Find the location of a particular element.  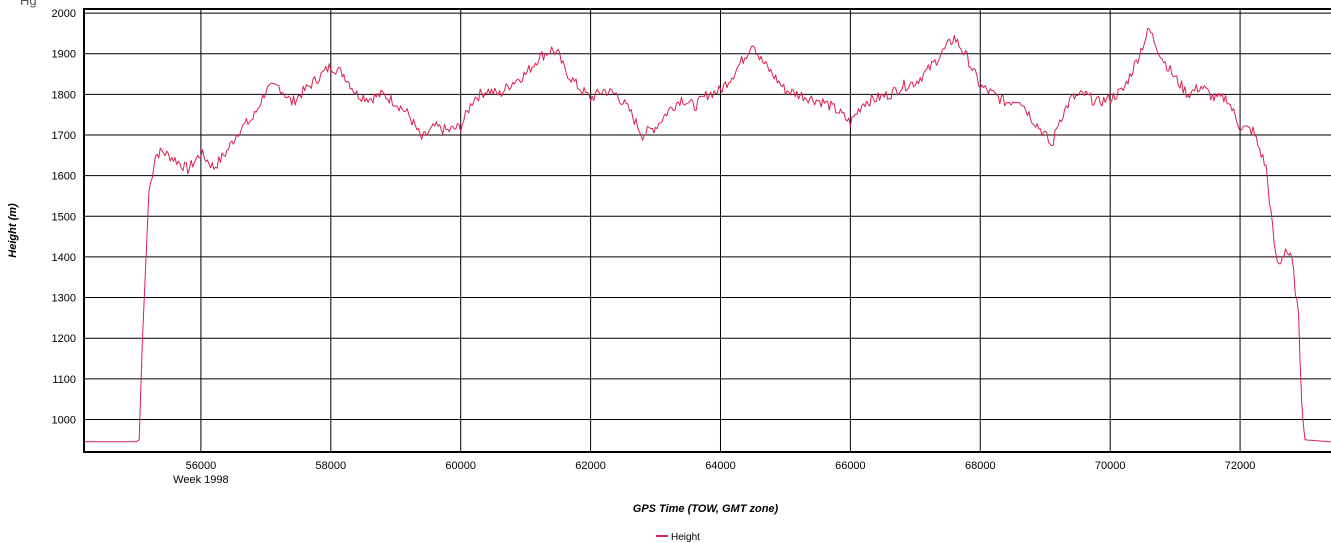

y-tick-label: 1900 is located at coordinates (64, 55).